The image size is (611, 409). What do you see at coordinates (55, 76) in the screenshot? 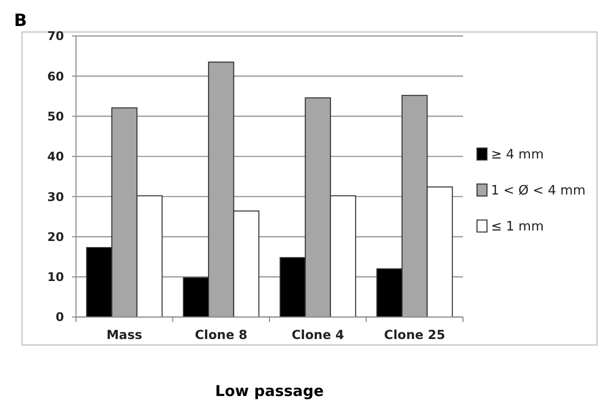
I see `y-tick-label: 60` at bounding box center [55, 76].